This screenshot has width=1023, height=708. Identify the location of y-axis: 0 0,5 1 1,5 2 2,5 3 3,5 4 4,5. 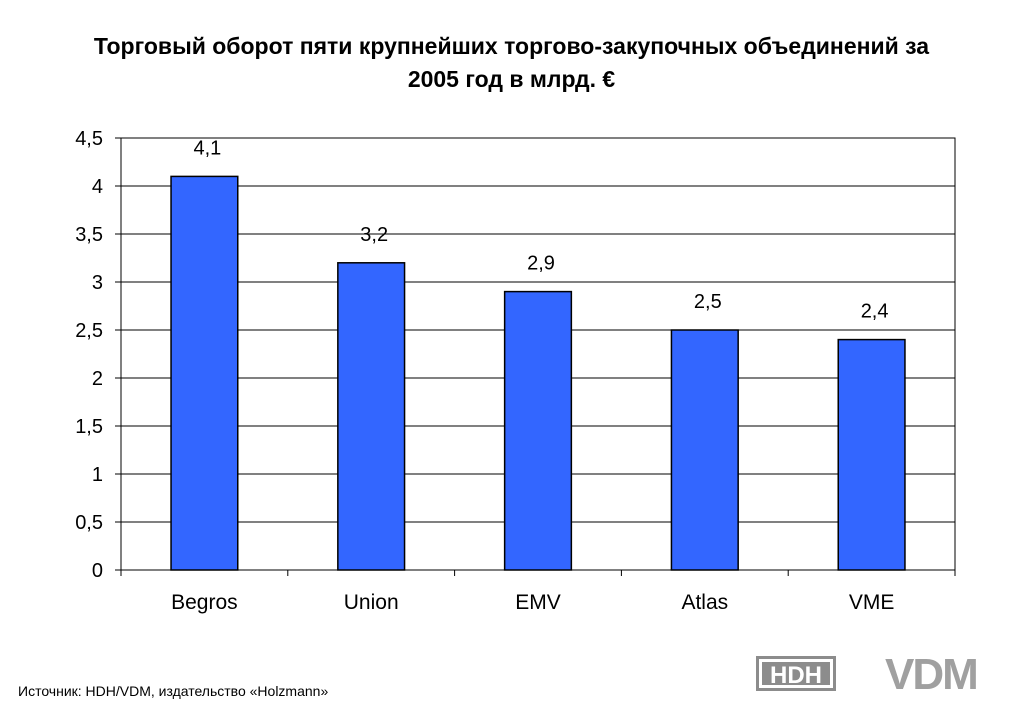
(98, 355).